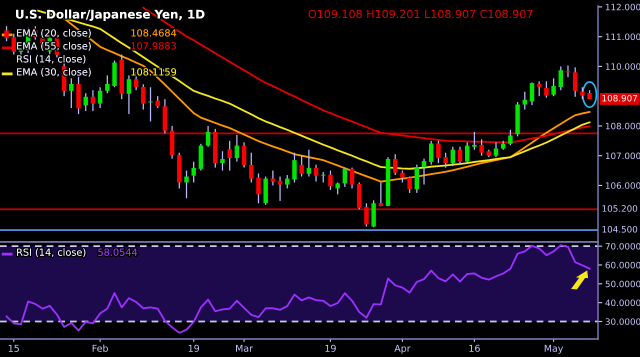 The height and width of the screenshot is (357, 640). I want to click on x-tick-label: 16, so click(474, 348).